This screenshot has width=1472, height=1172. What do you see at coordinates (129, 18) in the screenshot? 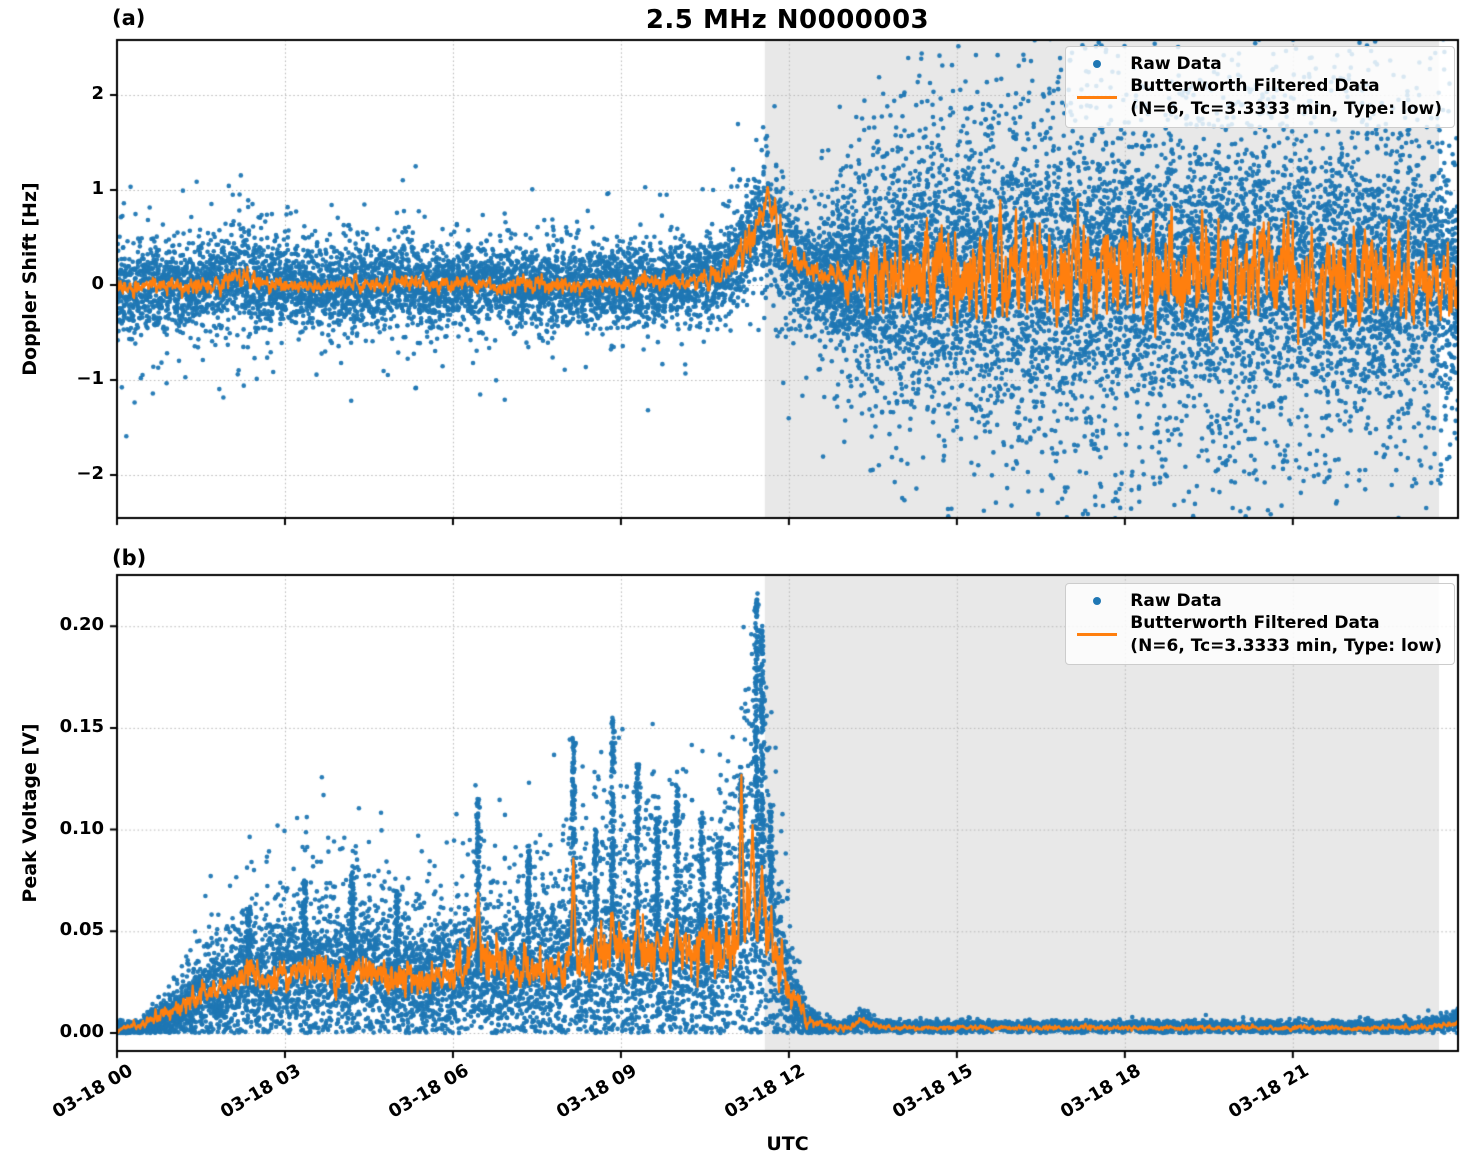
I see `panel-a-label: (a)` at bounding box center [129, 18].